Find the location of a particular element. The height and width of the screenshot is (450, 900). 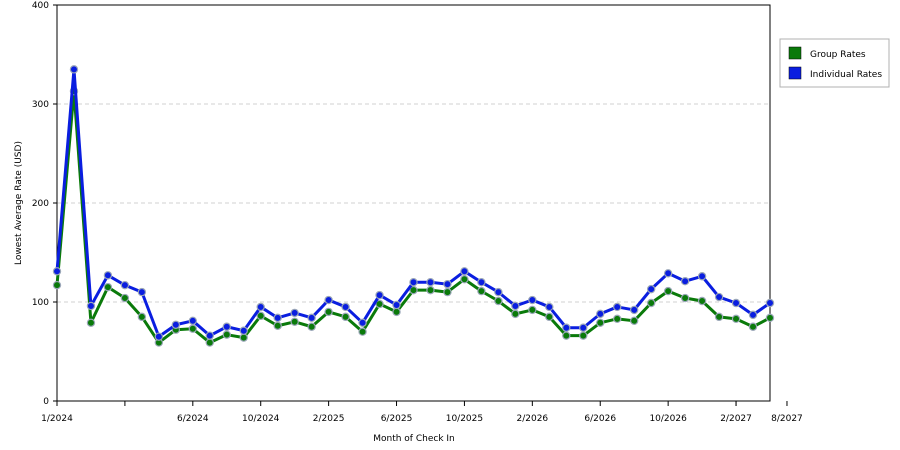

y-tick-label: 200 is located at coordinates (40, 204).